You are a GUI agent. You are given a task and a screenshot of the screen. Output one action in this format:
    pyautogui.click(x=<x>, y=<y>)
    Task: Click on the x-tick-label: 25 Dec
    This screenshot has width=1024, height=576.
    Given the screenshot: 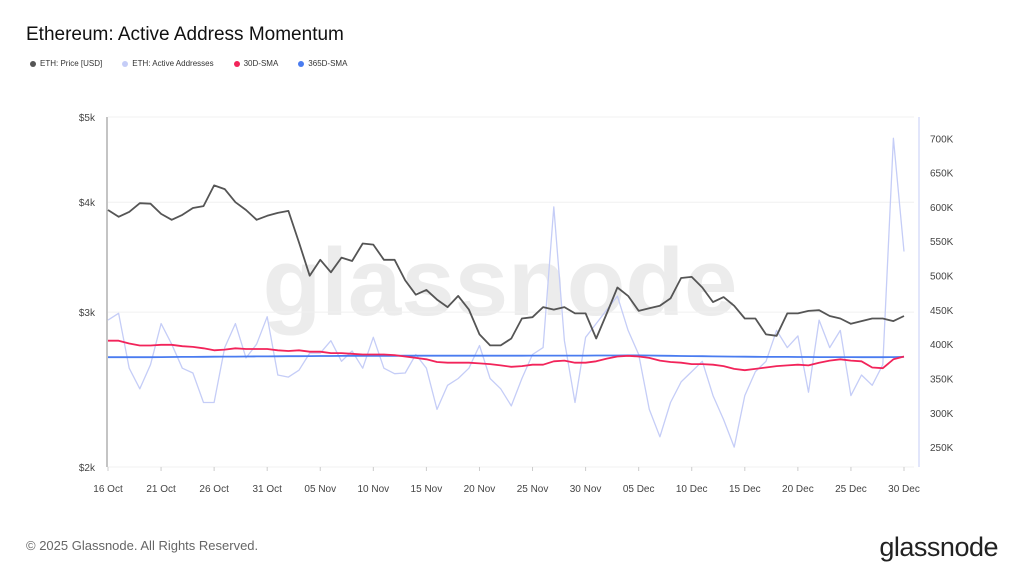 What is the action you would take?
    pyautogui.click(x=851, y=489)
    